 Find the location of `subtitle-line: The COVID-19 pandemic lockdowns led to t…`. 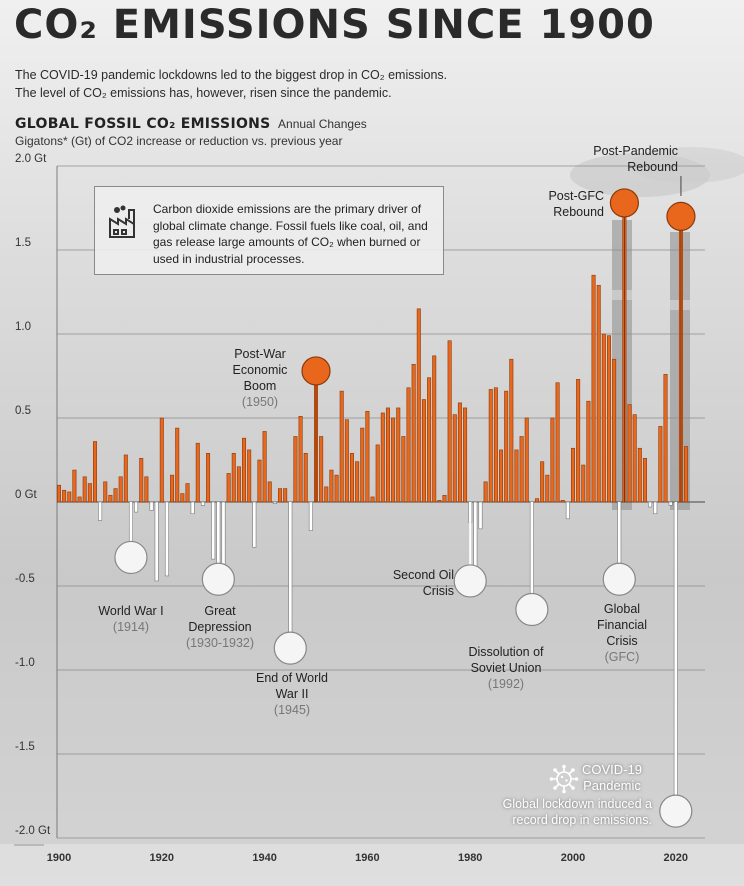

subtitle-line: The COVID-19 pandemic lockdowns led to t… is located at coordinates (231, 75).